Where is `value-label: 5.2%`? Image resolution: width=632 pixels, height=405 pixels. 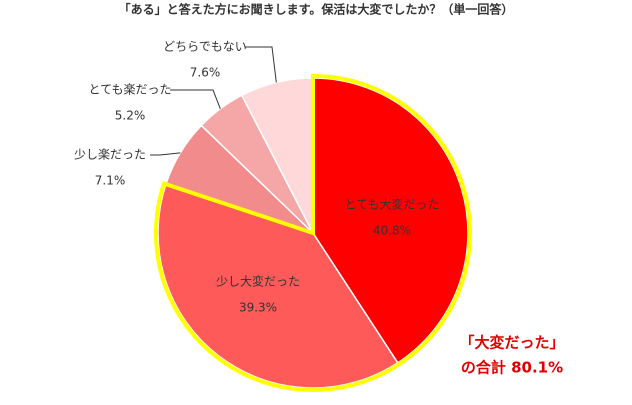
value-label: 5.2% is located at coordinates (130, 116).